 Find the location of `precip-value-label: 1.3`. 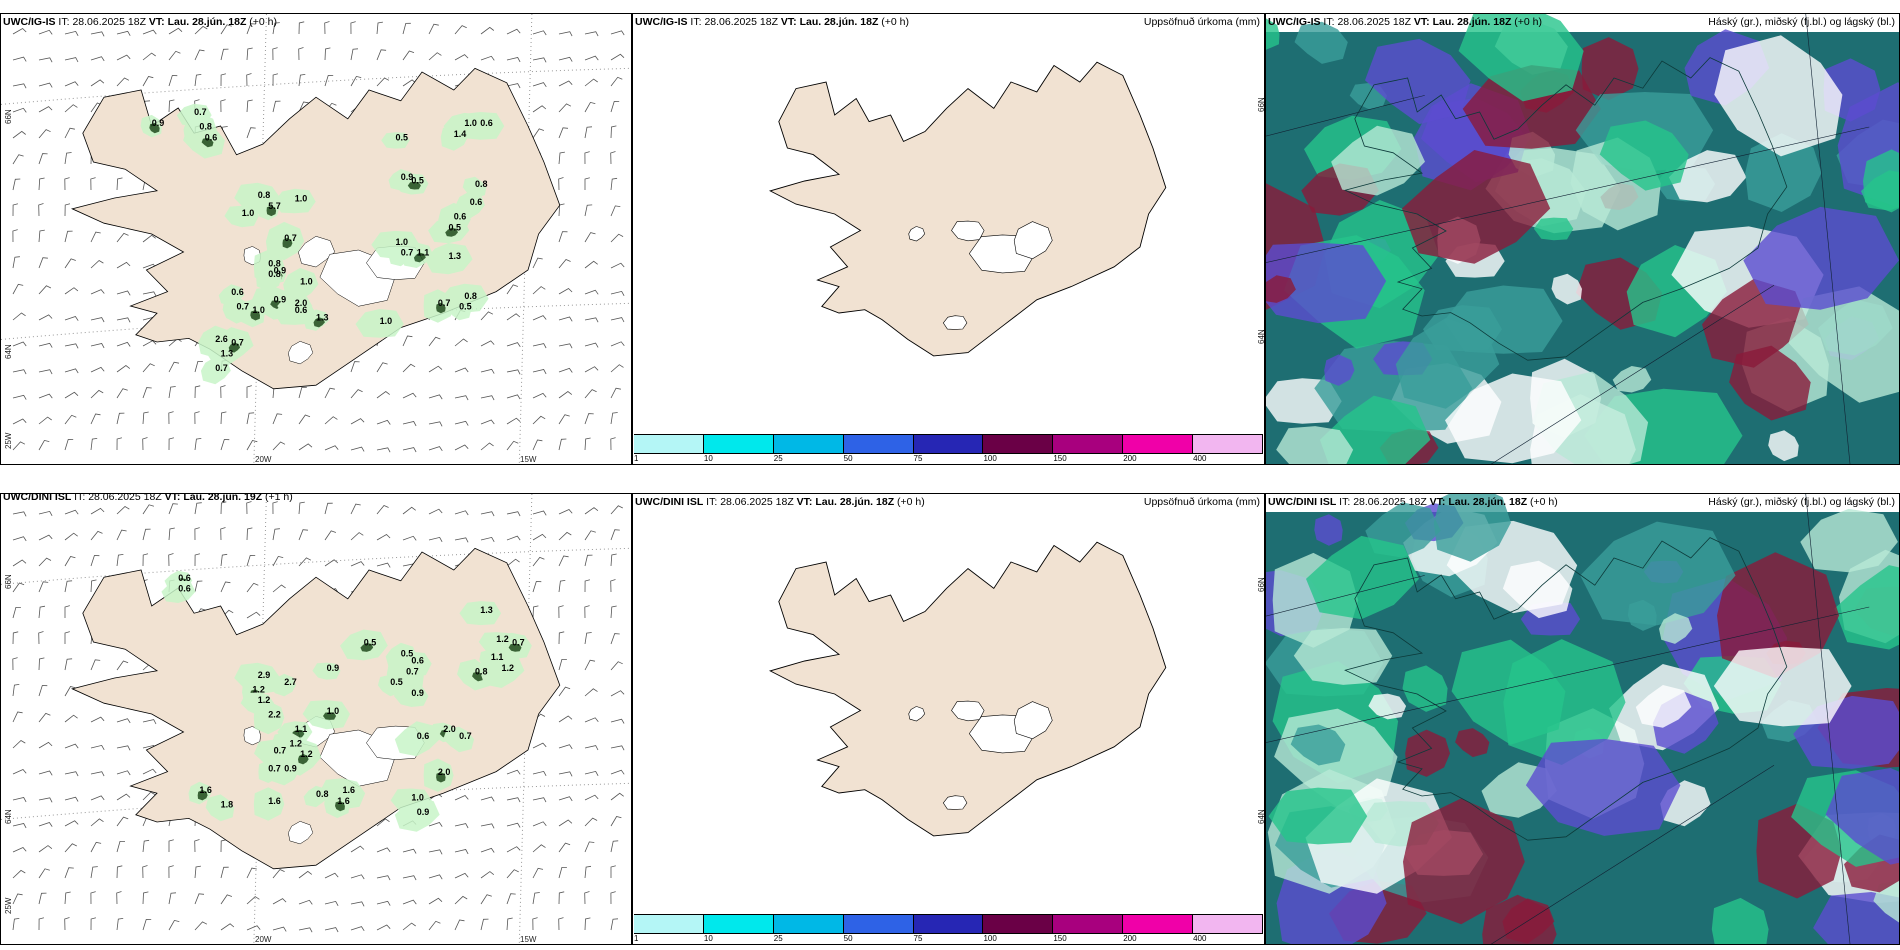

precip-value-label: 1.3 is located at coordinates (227, 353).